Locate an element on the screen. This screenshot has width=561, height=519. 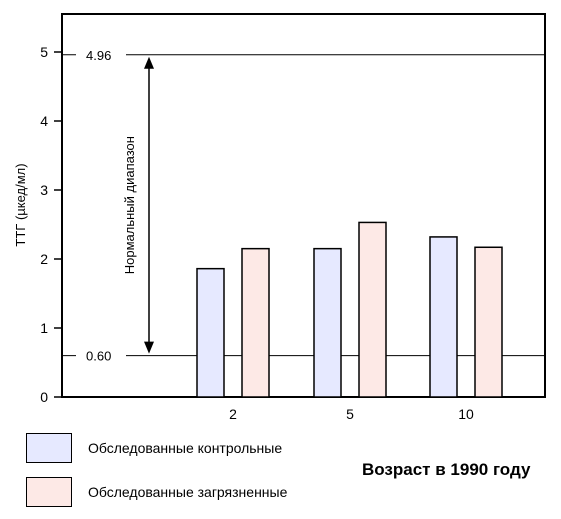
legend-swatch-control is located at coordinates (49, 448).